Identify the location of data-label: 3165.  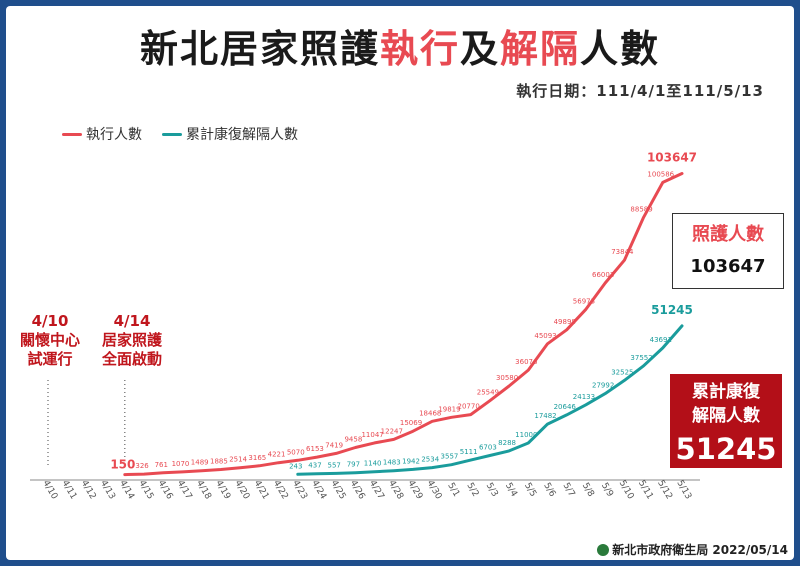
(257, 458).